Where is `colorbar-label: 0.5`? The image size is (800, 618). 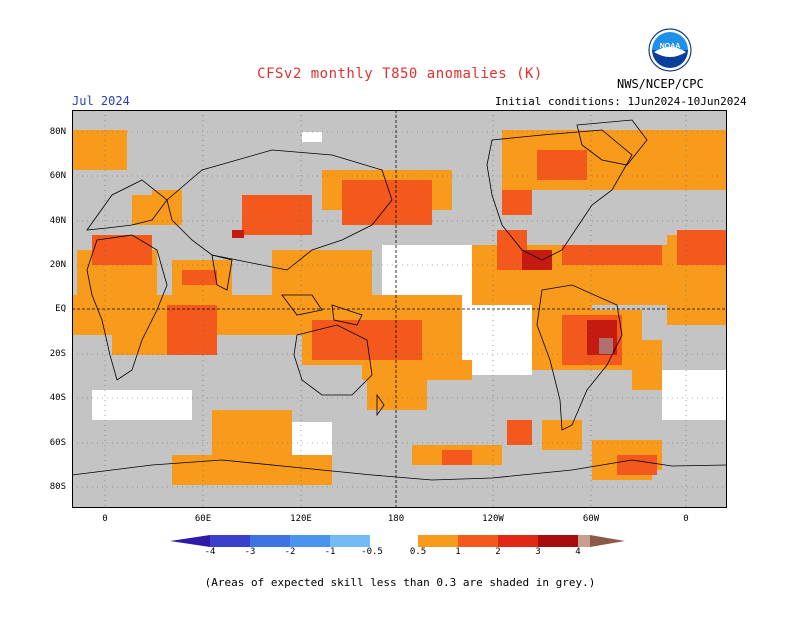 colorbar-label: 0.5 is located at coordinates (418, 552).